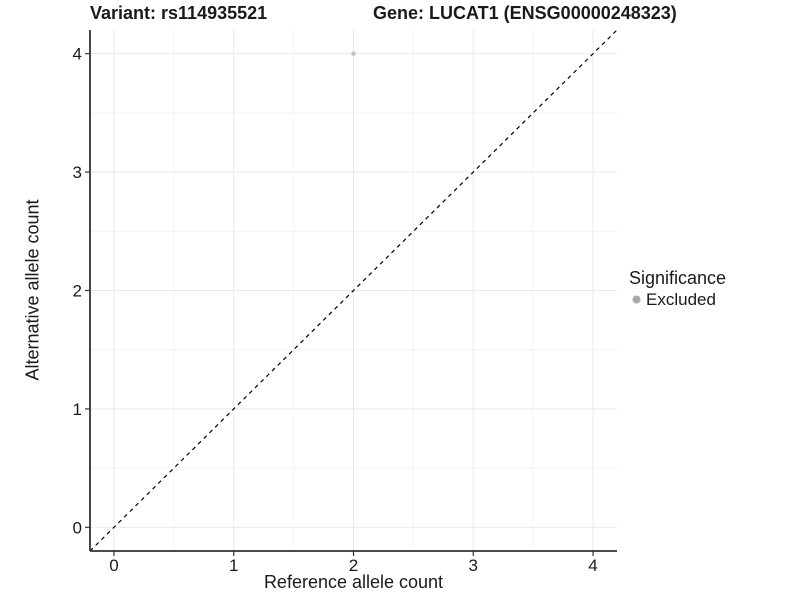  What do you see at coordinates (233, 565) in the screenshot?
I see `x-tick-label: 1` at bounding box center [233, 565].